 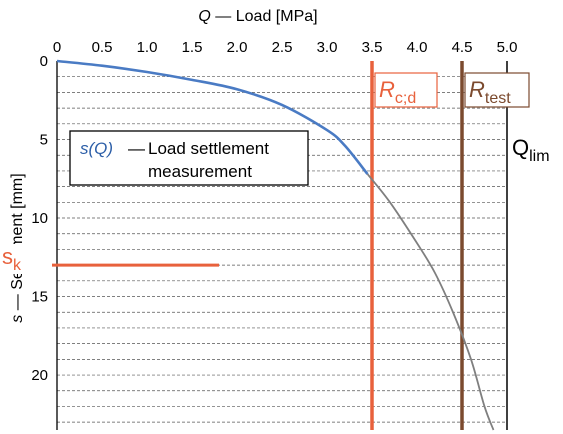 What do you see at coordinates (257, 16) in the screenshot?
I see `x-axis-label: Q — Load [MPa]` at bounding box center [257, 16].